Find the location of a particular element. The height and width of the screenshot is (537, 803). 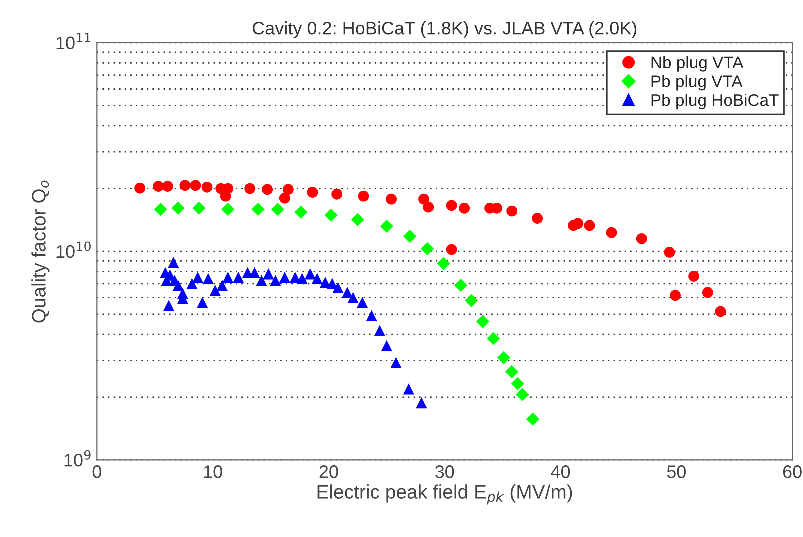

y-axis-title: Quality factor Q$_{o}$ is located at coordinates (41, 251).